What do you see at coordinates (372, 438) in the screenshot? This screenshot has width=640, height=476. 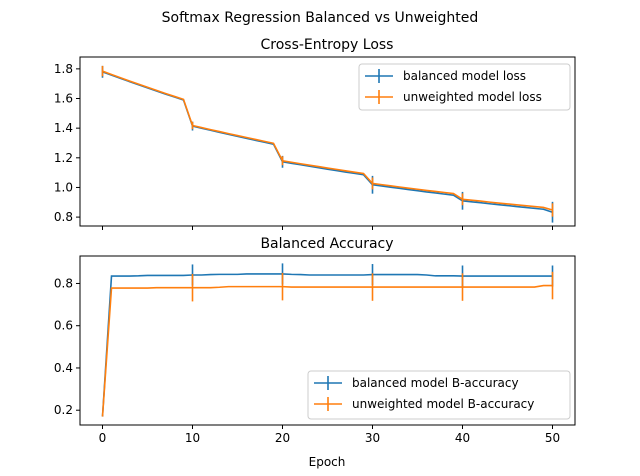 I see `accuracy-x-tick-label: 30` at bounding box center [372, 438].